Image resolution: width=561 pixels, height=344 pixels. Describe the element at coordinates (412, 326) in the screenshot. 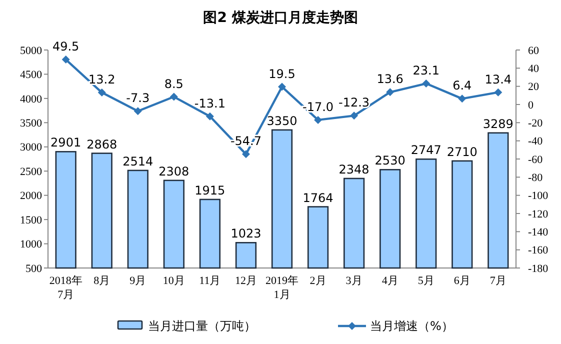

I see `legend-label: 当月增速（%）` at that location.